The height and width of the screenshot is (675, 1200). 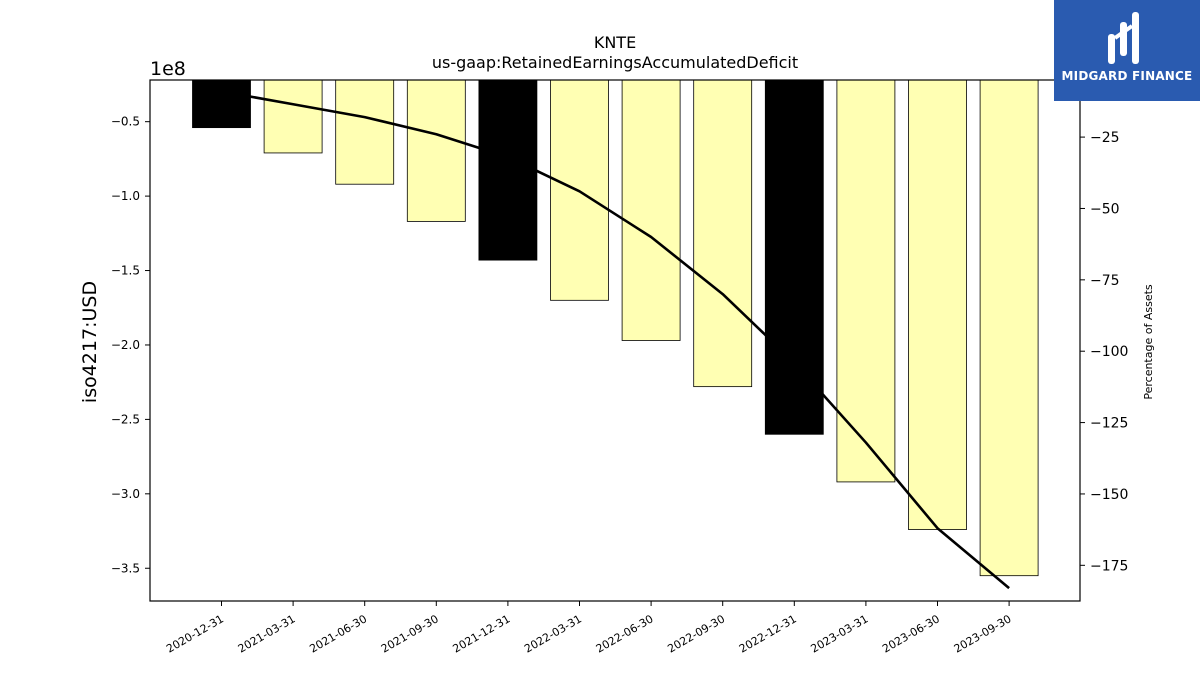 What do you see at coordinates (553, 633) in the screenshot?
I see `x-tick-label: 2022-03-31` at bounding box center [553, 633].